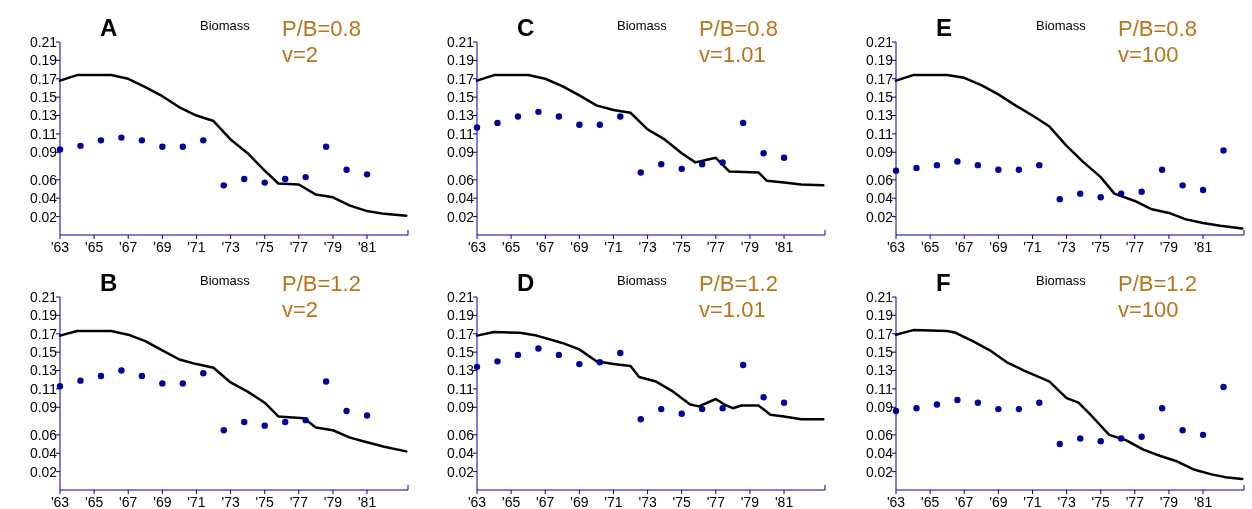 This screenshot has width=1252, height=509. What do you see at coordinates (461, 434) in the screenshot?
I see `y-tick-label: 0.06` at bounding box center [461, 434].